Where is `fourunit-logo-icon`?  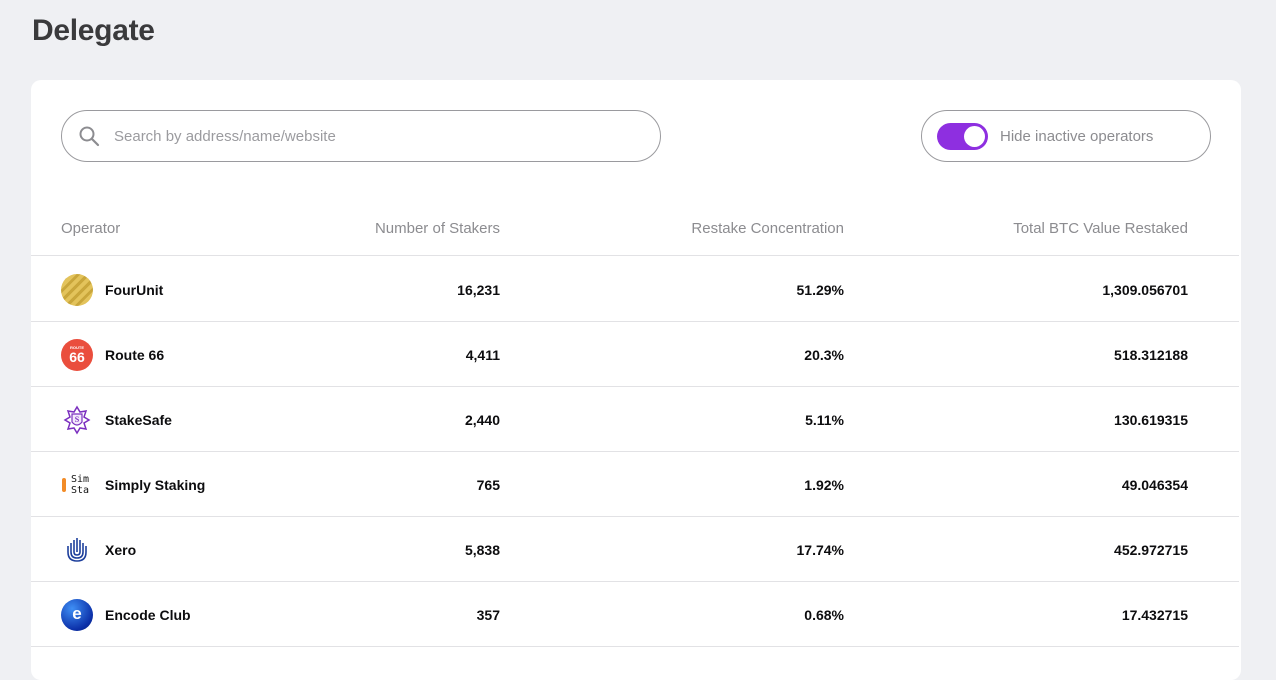 fourunit-logo-icon is located at coordinates (77, 289).